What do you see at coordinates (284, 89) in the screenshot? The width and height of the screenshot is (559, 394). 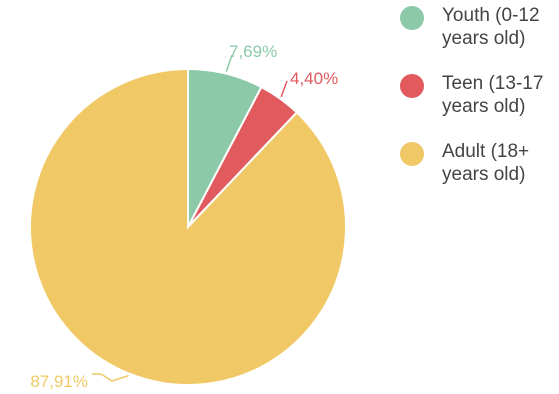 I see `leader-line-teen` at bounding box center [284, 89].